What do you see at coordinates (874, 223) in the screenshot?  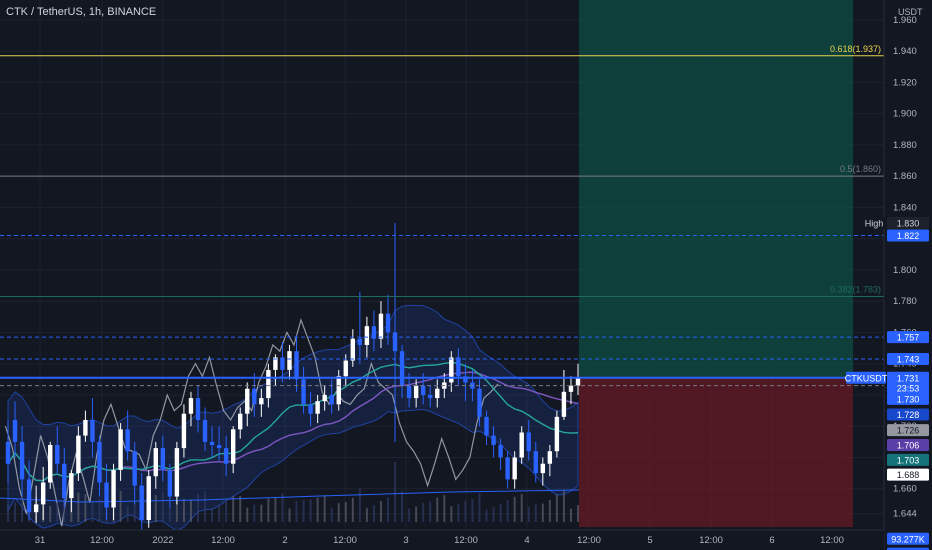 I see `price-tag: High` at bounding box center [874, 223].